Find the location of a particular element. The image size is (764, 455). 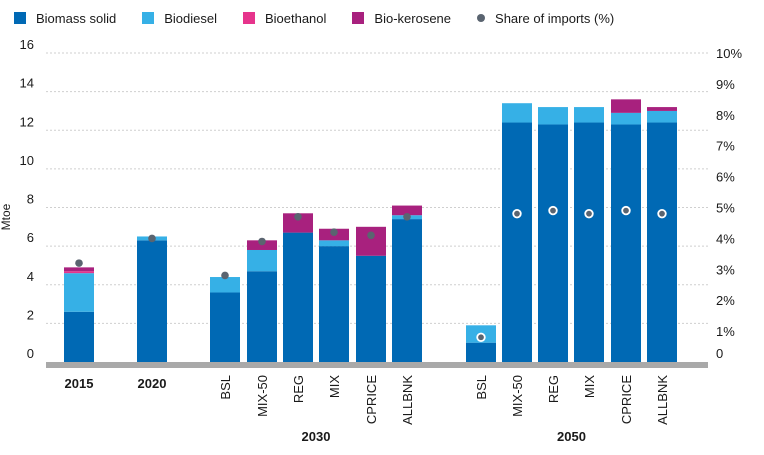

legend-item-bioethanol: Bioethanol is located at coordinates (284, 18).